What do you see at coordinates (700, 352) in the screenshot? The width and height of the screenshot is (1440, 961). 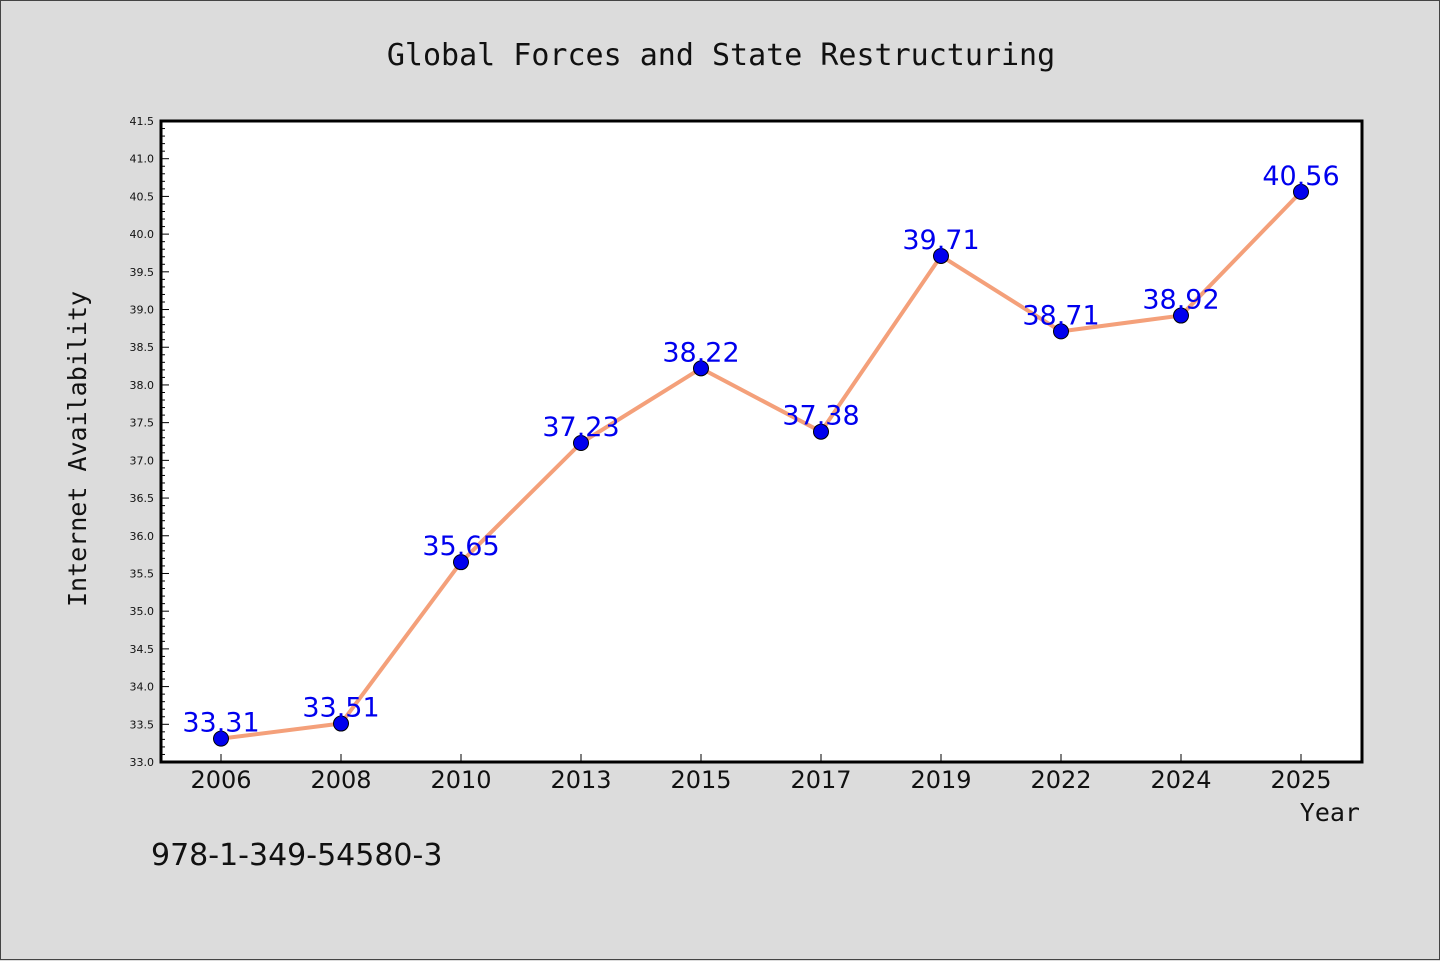 I see `data-label: 38.22` at bounding box center [700, 352].